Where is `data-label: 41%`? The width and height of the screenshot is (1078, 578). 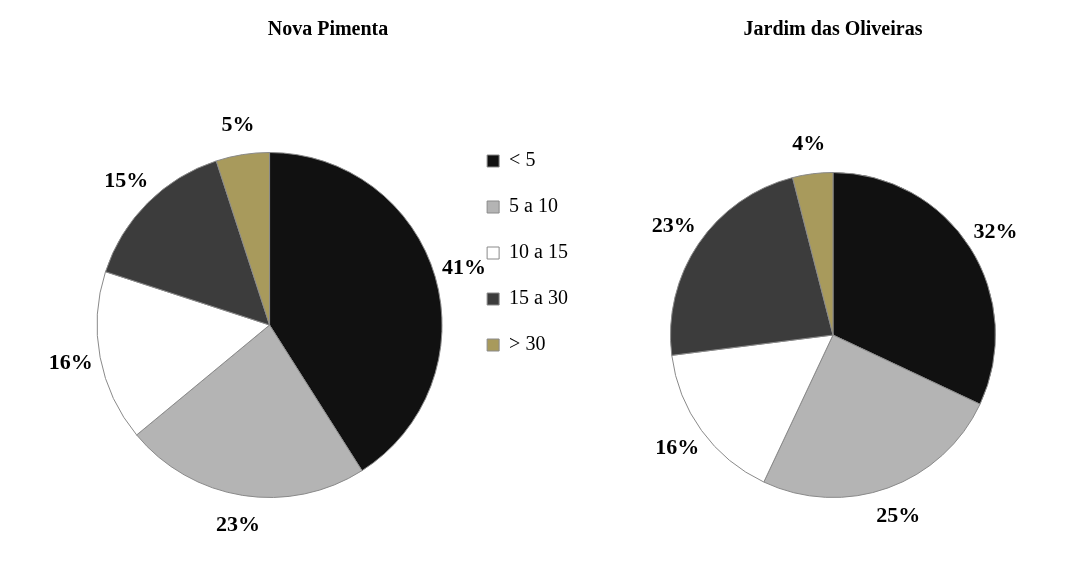 data-label: 41% is located at coordinates (464, 267).